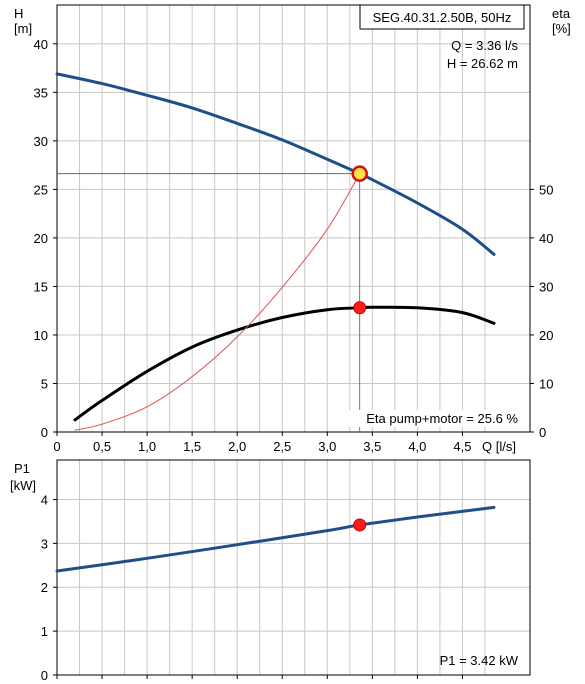 This screenshot has height=684, width=585. I want to click on y-left-tick-label: 5, so click(44, 383).